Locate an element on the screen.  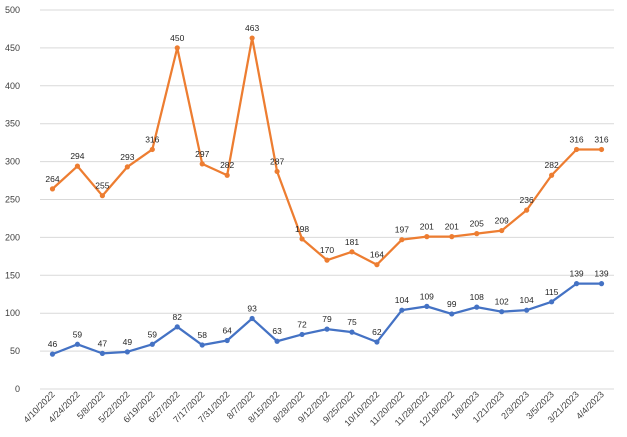
data-label: 62 is located at coordinates (377, 332).